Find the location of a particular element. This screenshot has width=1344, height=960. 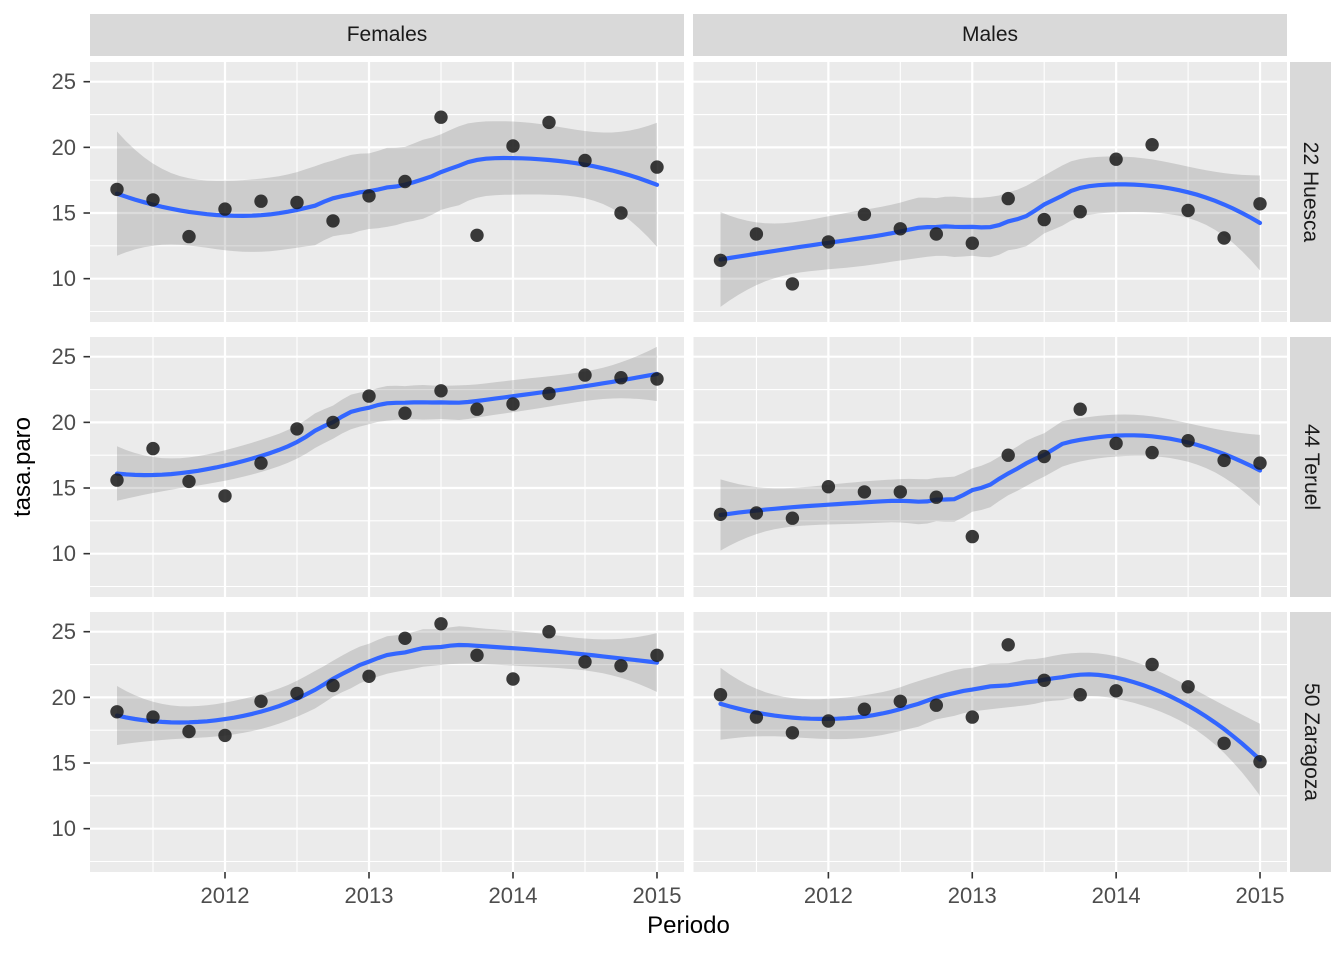

facet-row-strip-zaragoza: 50 Zaragoza is located at coordinates (1310, 742).